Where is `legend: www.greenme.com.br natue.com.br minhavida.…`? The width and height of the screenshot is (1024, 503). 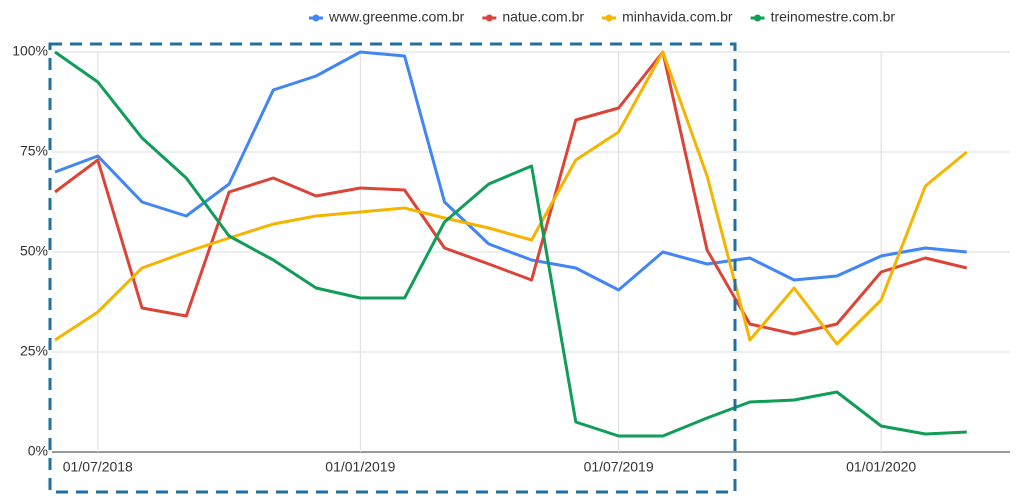 legend: www.greenme.com.br natue.com.br minhavida.… is located at coordinates (602, 17).